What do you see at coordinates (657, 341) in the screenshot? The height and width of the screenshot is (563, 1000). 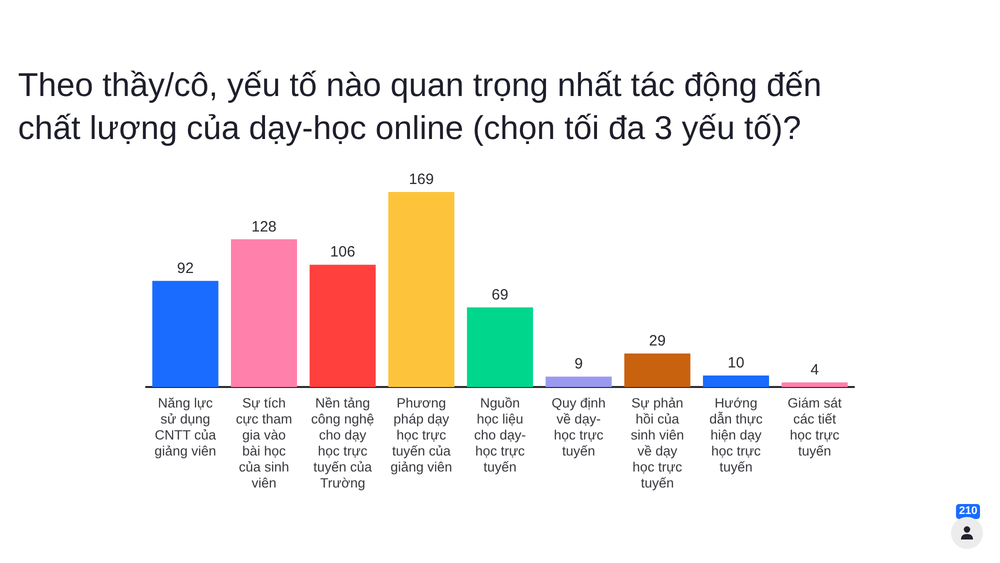 I see `data-label: 29` at bounding box center [657, 341].